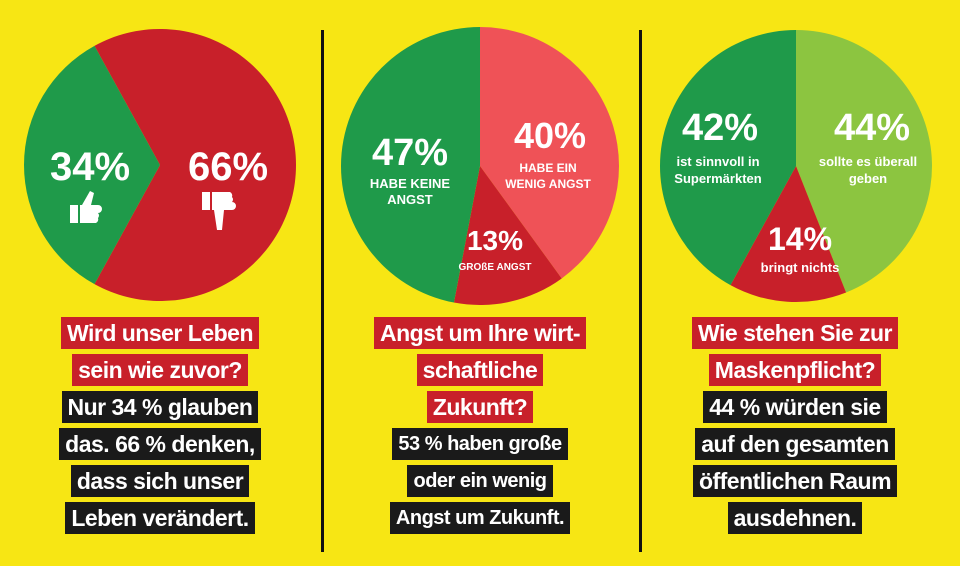 The image size is (960, 566). Describe the element at coordinates (868, 178) in the screenshot. I see `slice-sub: geben` at that location.